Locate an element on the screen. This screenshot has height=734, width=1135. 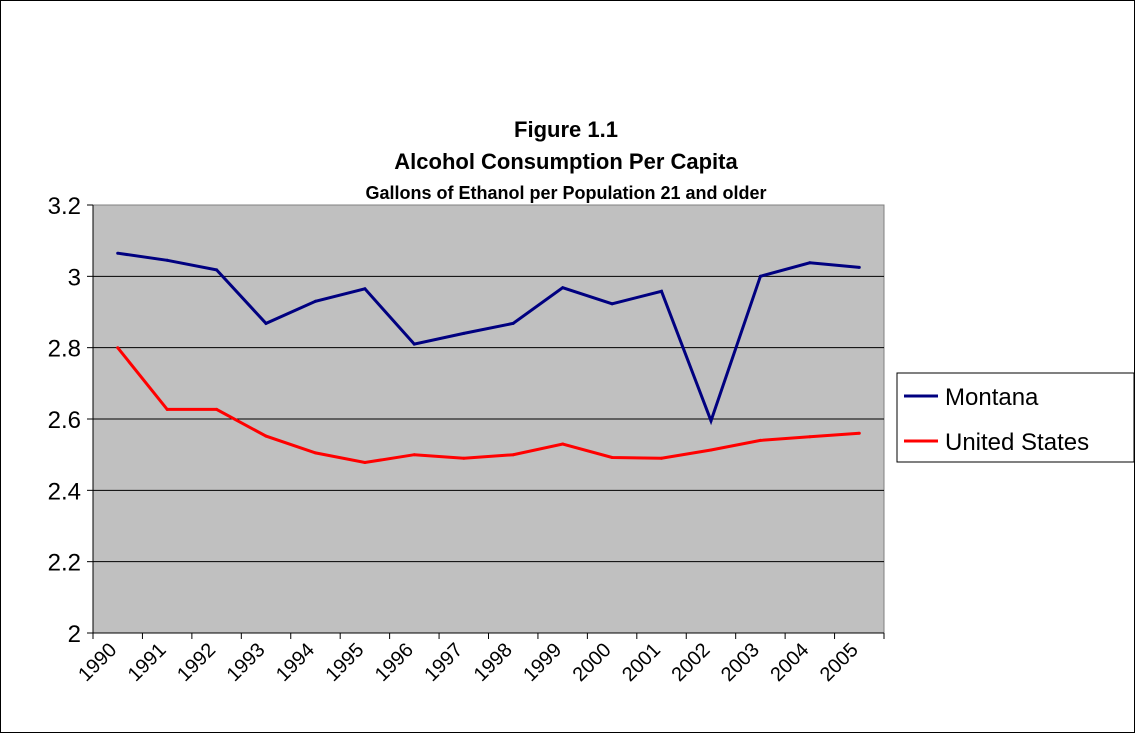
legend-box is located at coordinates (1015, 417).